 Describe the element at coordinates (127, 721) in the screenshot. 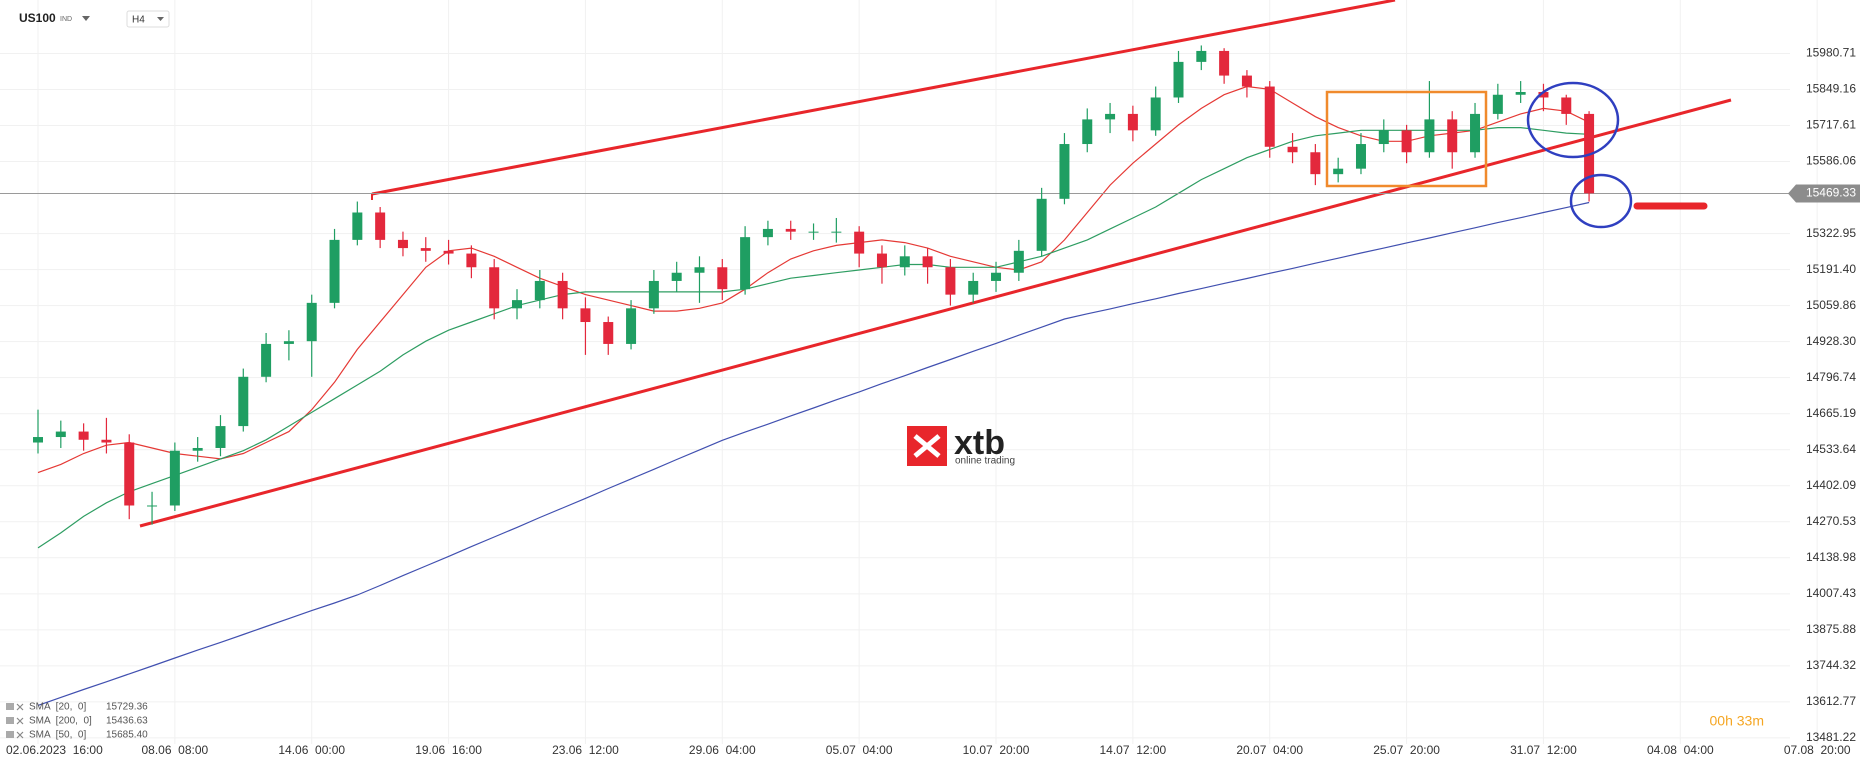

I see `legend-value: 15436.63` at that location.